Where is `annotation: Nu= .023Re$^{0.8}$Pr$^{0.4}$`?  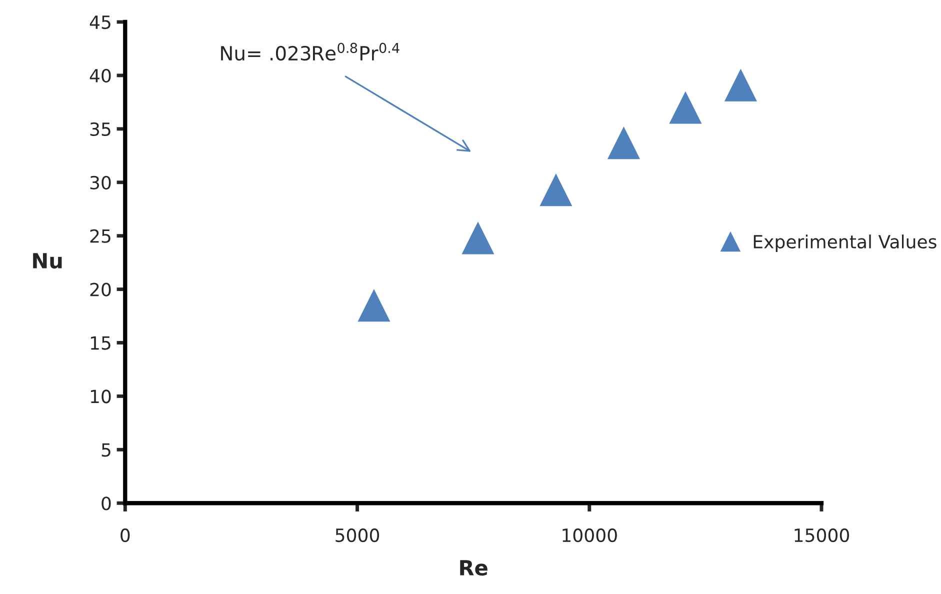
annotation: Nu= .023Re$^{0.8}$Pr$^{0.4}$ is located at coordinates (310, 51).